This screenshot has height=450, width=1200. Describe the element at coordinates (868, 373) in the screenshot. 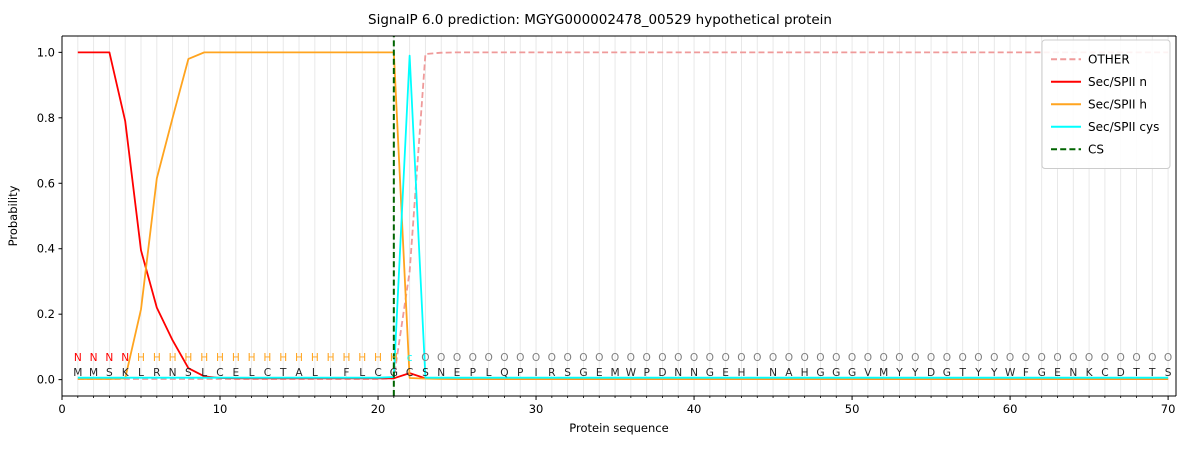

I see `sequence-letter: V` at that location.